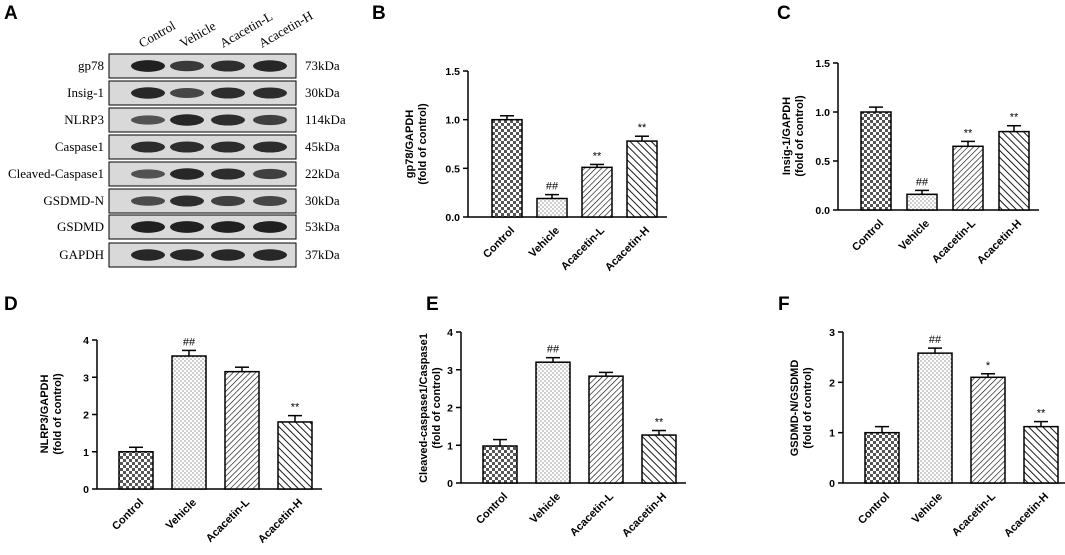 This screenshot has height=555, width=1065. I want to click on kda-label: 22kDa, so click(322, 173).